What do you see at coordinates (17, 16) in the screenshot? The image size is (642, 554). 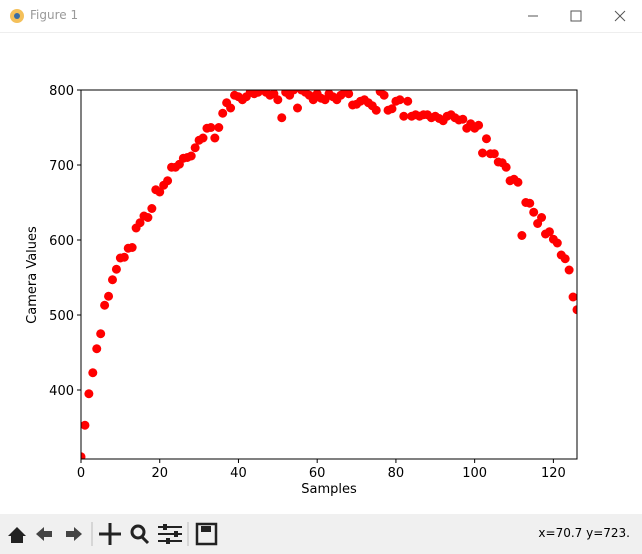 I see `app-icon` at bounding box center [17, 16].